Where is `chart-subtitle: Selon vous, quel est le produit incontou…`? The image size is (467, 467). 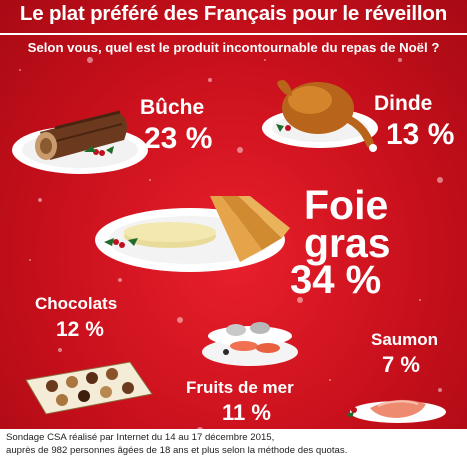
chart-subtitle: Selon vous, quel est le produit incontou… is located at coordinates (233, 47).